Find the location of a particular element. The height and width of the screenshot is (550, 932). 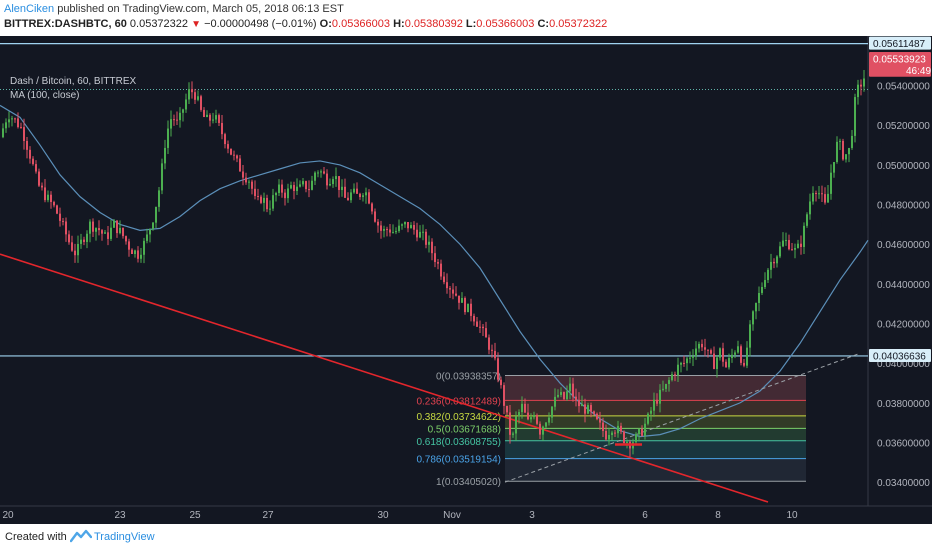

x-tick-label: 23 is located at coordinates (120, 515).